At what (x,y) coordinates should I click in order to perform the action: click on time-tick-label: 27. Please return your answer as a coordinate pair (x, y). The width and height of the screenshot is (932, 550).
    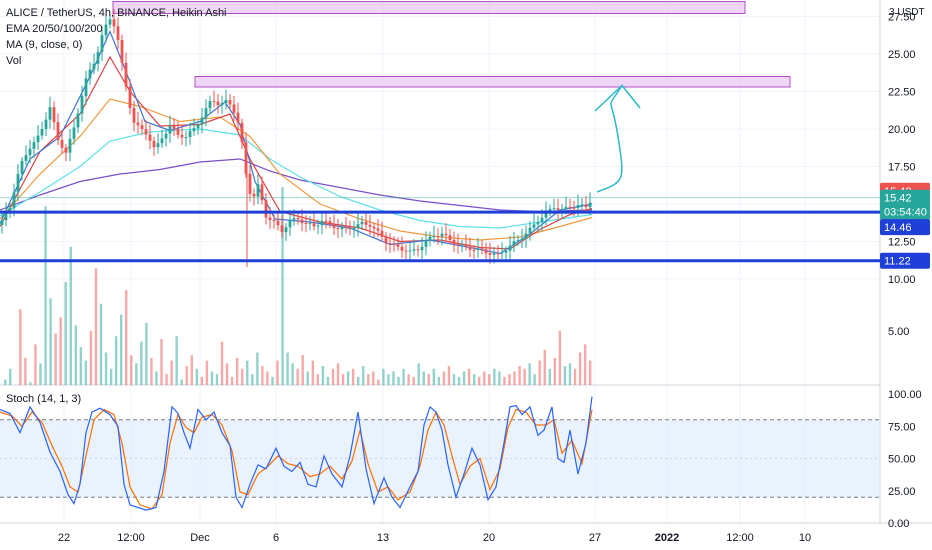
    Looking at the image, I should click on (595, 538).